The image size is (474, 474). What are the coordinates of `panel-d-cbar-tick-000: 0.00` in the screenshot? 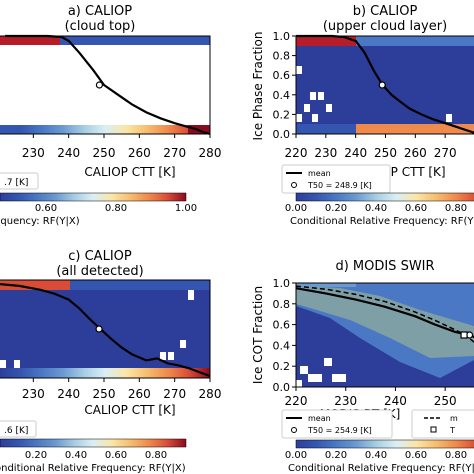 It's located at (296, 455).